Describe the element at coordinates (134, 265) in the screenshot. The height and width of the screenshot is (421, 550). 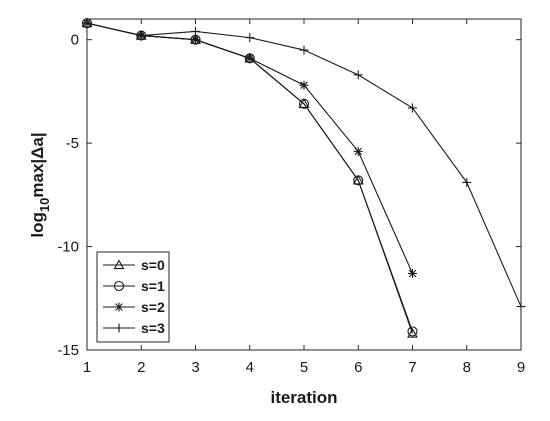
I see `legend-item-s=0: s=0` at that location.